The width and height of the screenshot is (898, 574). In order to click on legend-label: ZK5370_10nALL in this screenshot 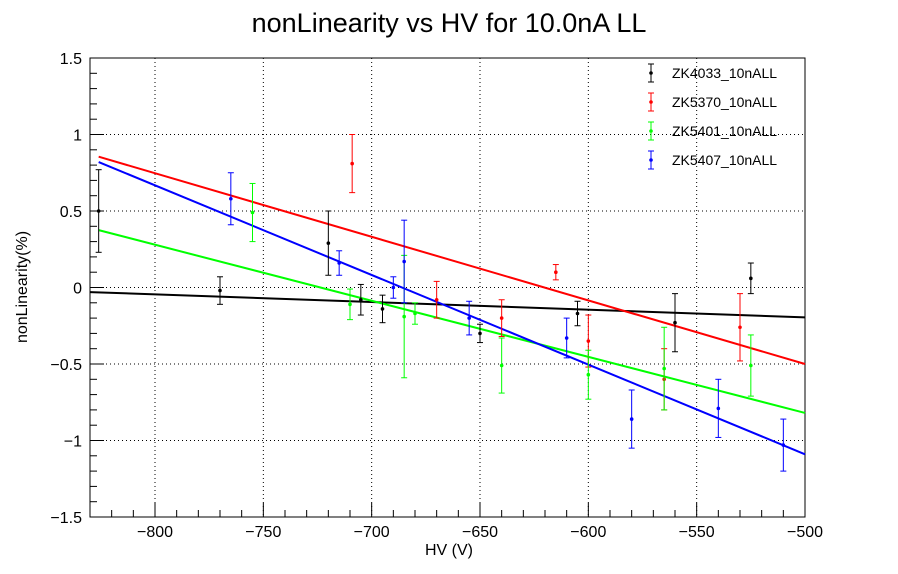, I will do `click(724, 102)`.